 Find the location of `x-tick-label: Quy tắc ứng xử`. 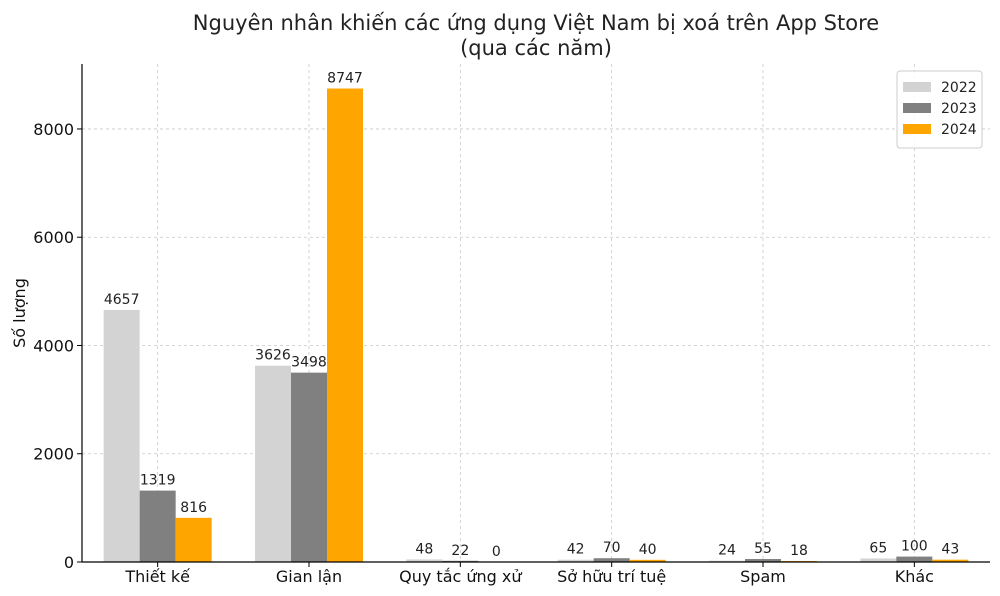

x-tick-label: Quy tắc ứng xử is located at coordinates (460, 576).